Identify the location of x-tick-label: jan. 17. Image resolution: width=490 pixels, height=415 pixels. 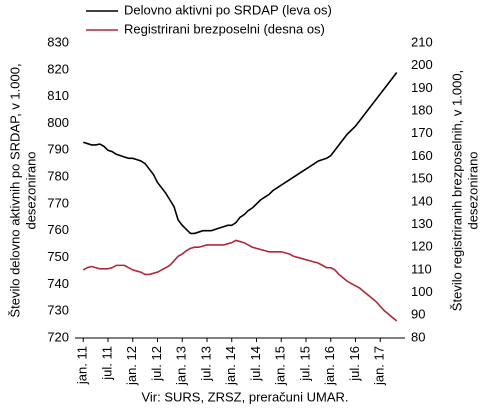
(379, 366).